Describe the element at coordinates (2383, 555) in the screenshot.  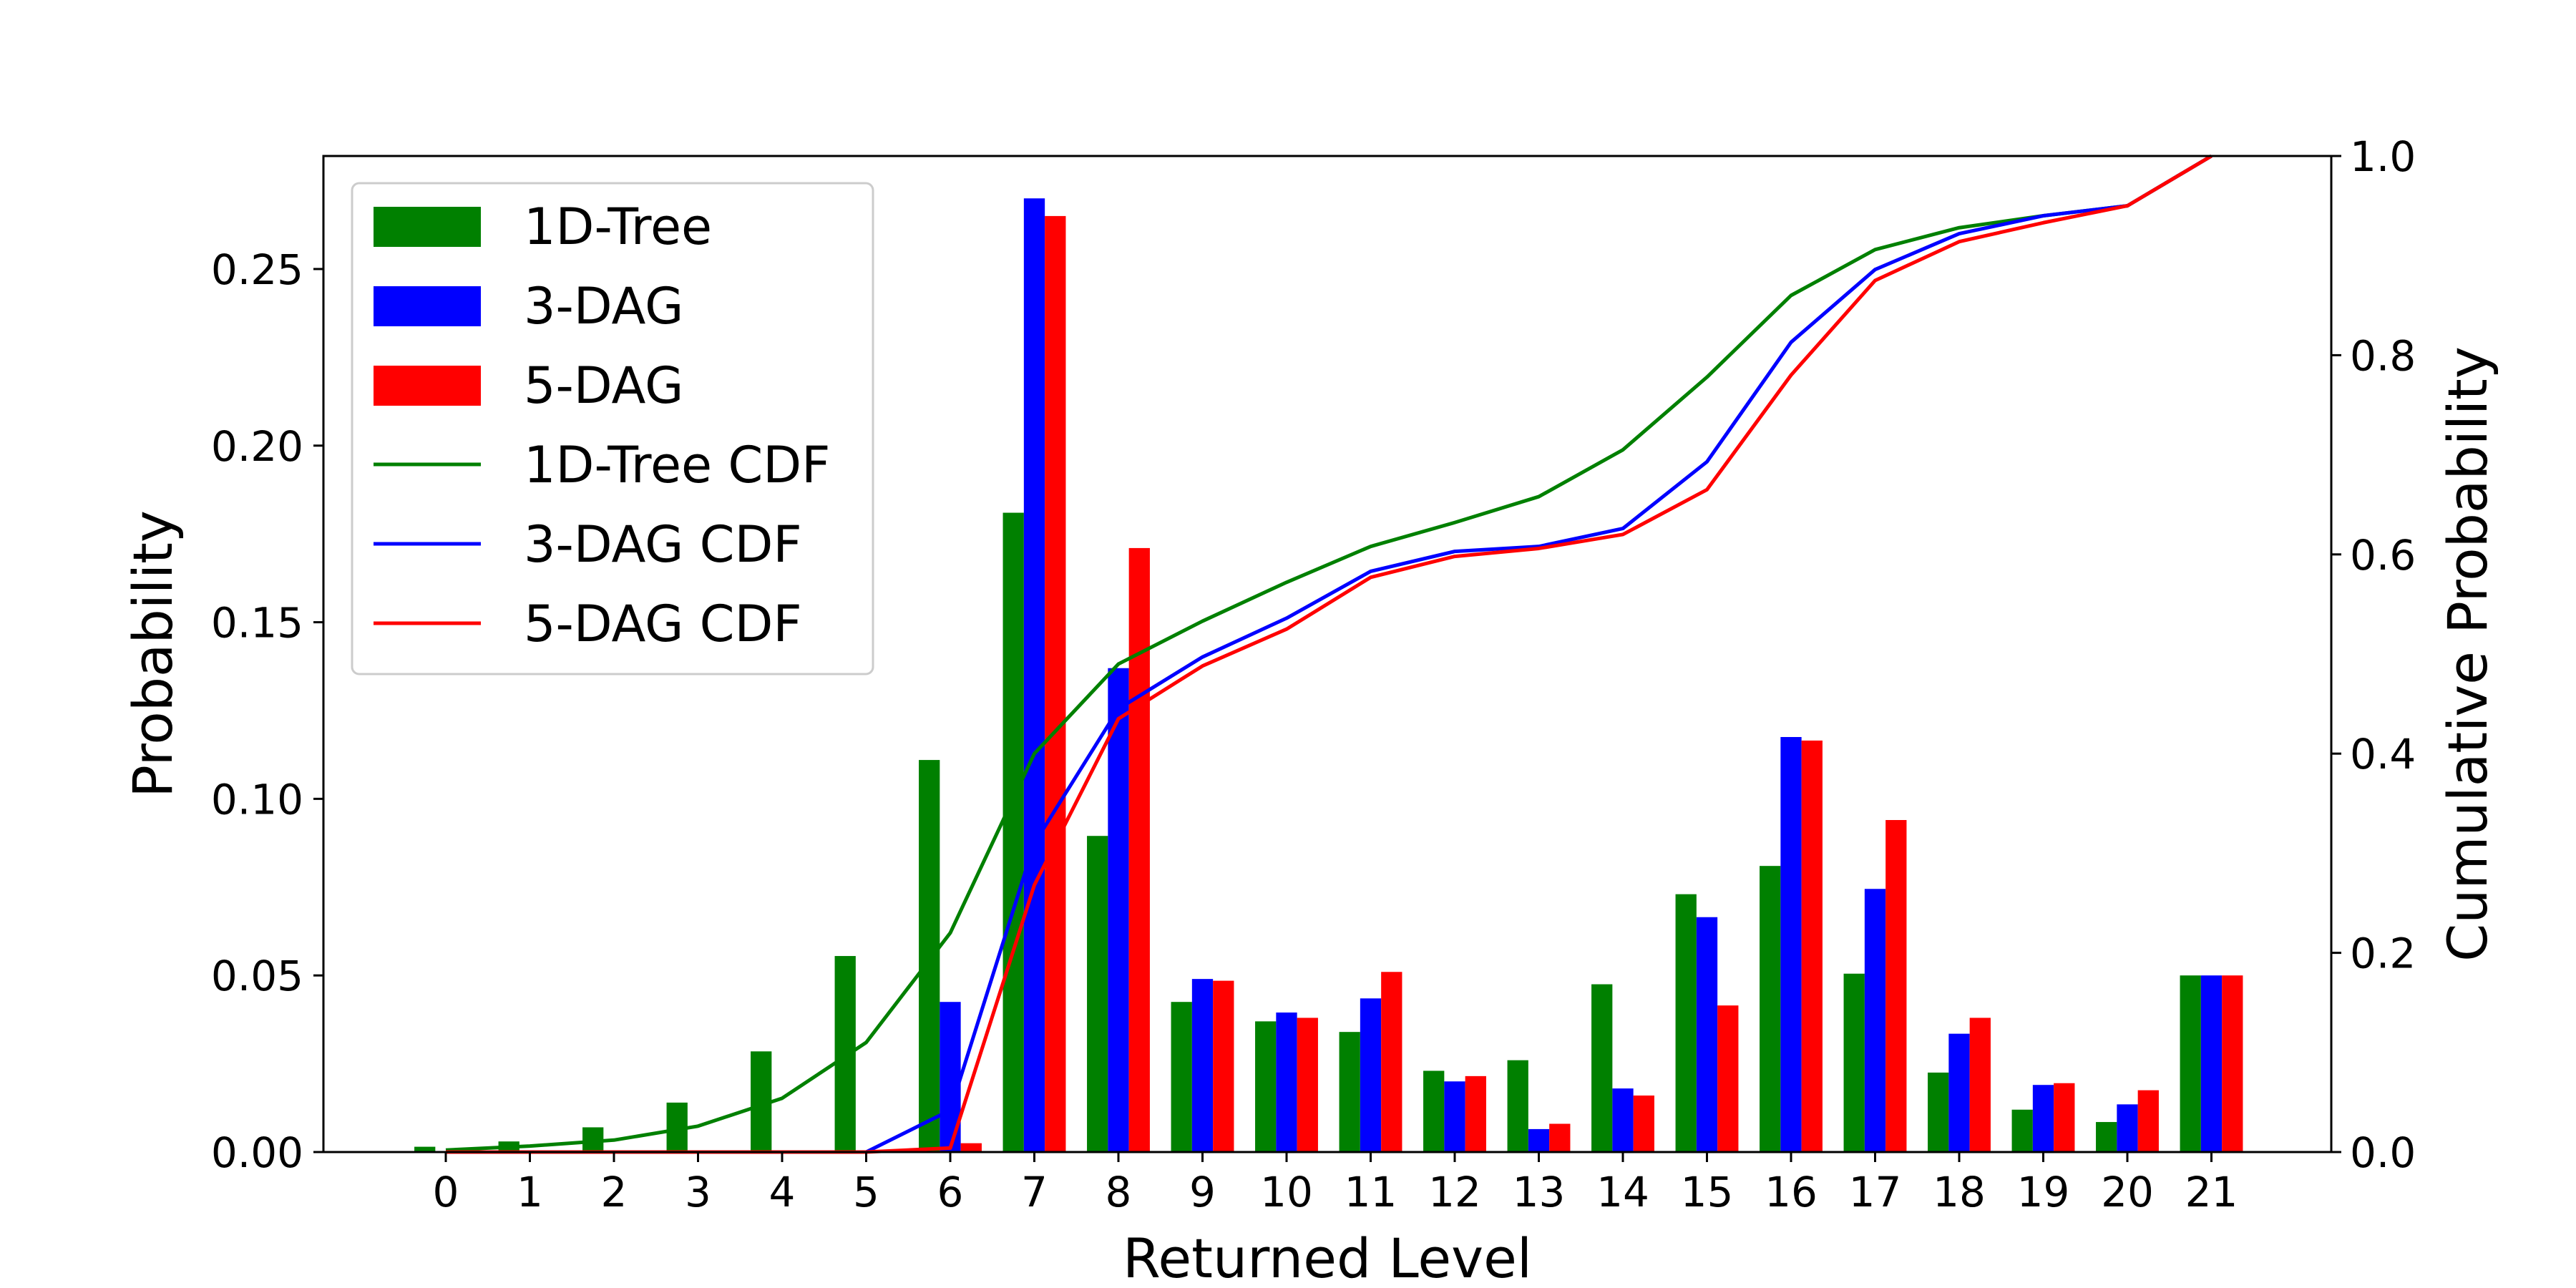
I see `y2-tick-label: 0.6` at that location.